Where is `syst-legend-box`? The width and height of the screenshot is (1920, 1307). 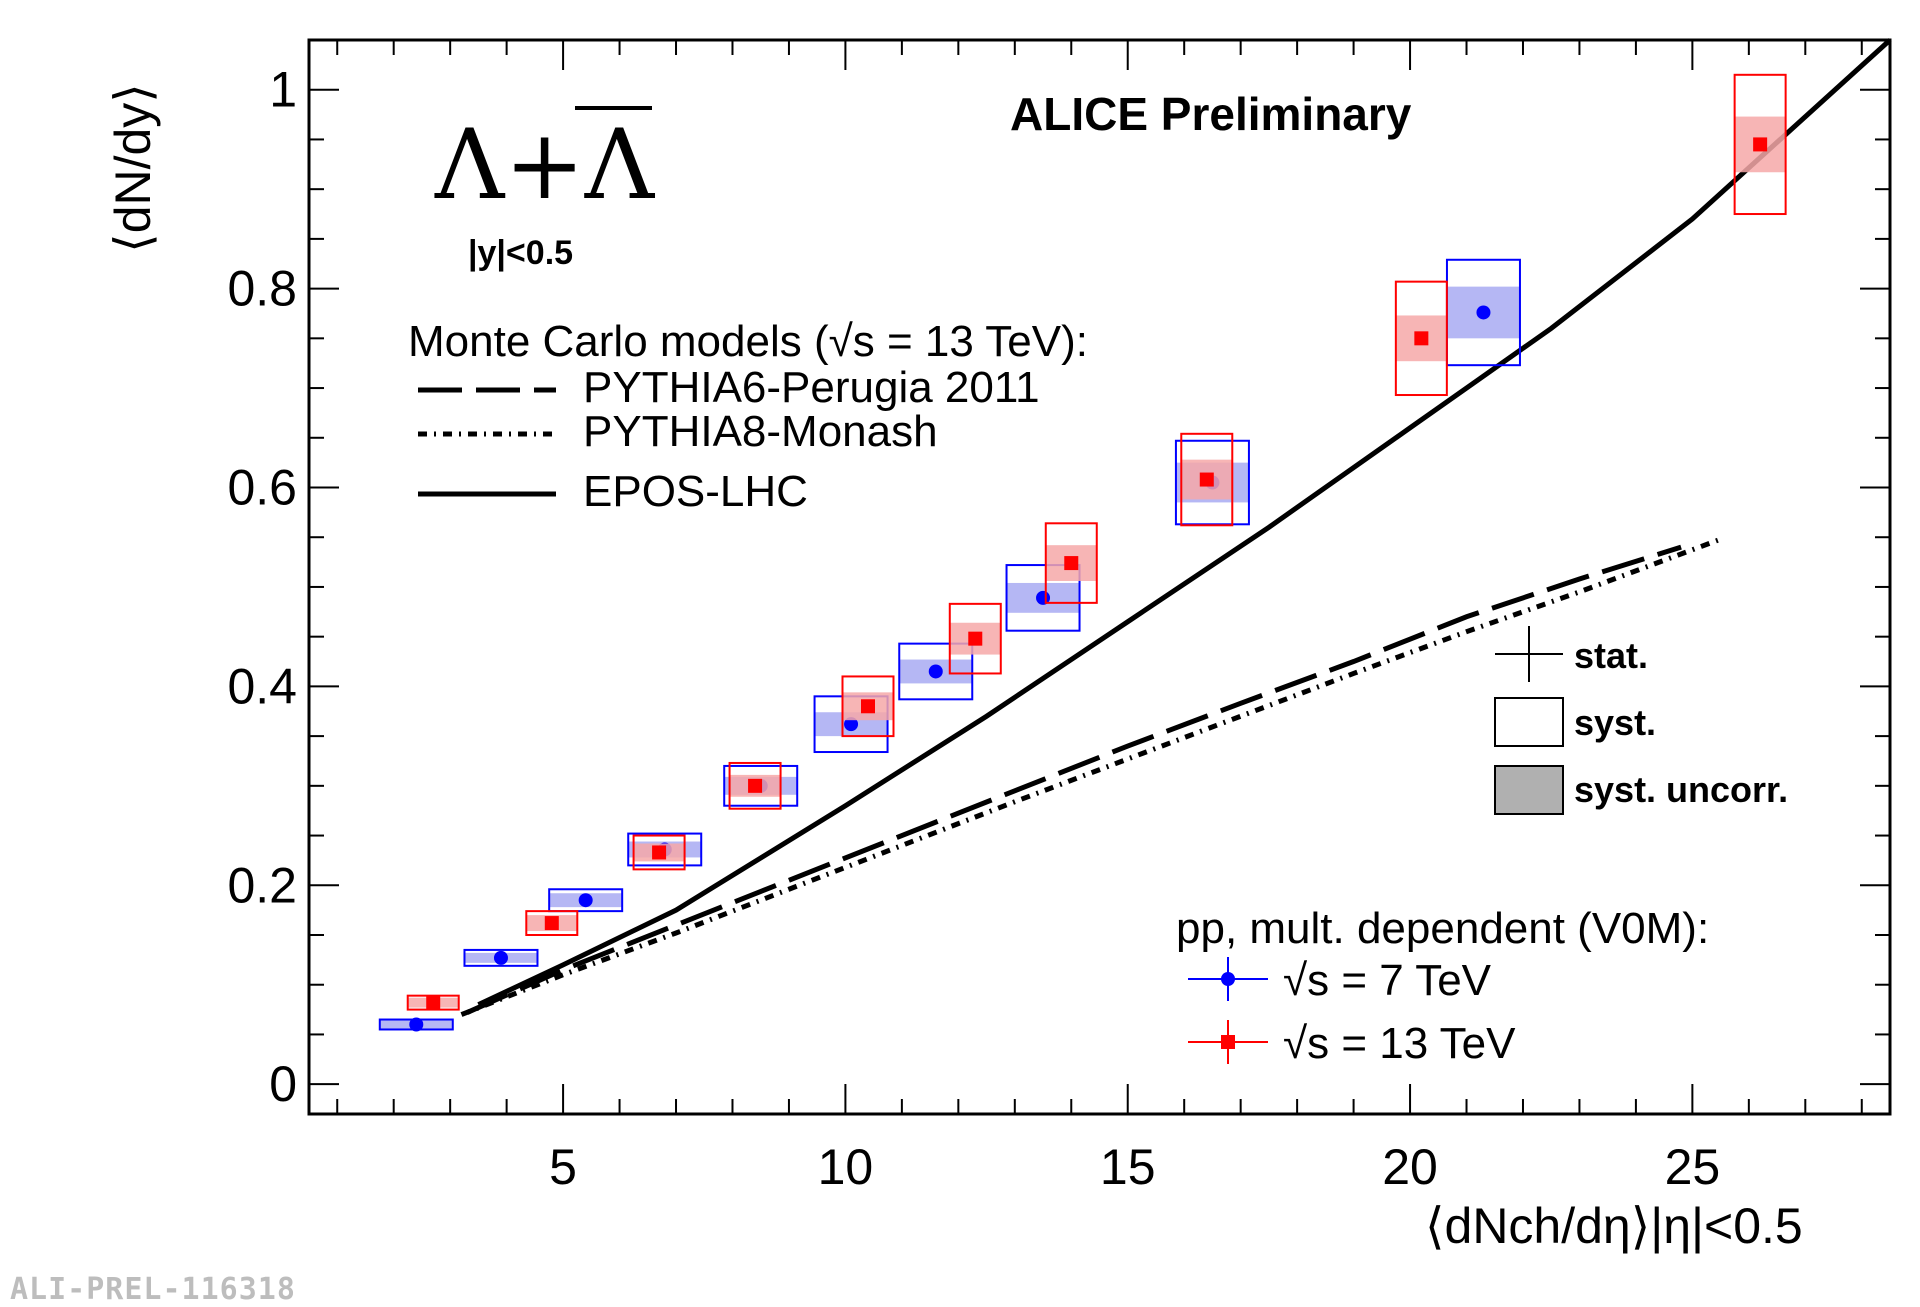
syst-legend-box is located at coordinates (1529, 722).